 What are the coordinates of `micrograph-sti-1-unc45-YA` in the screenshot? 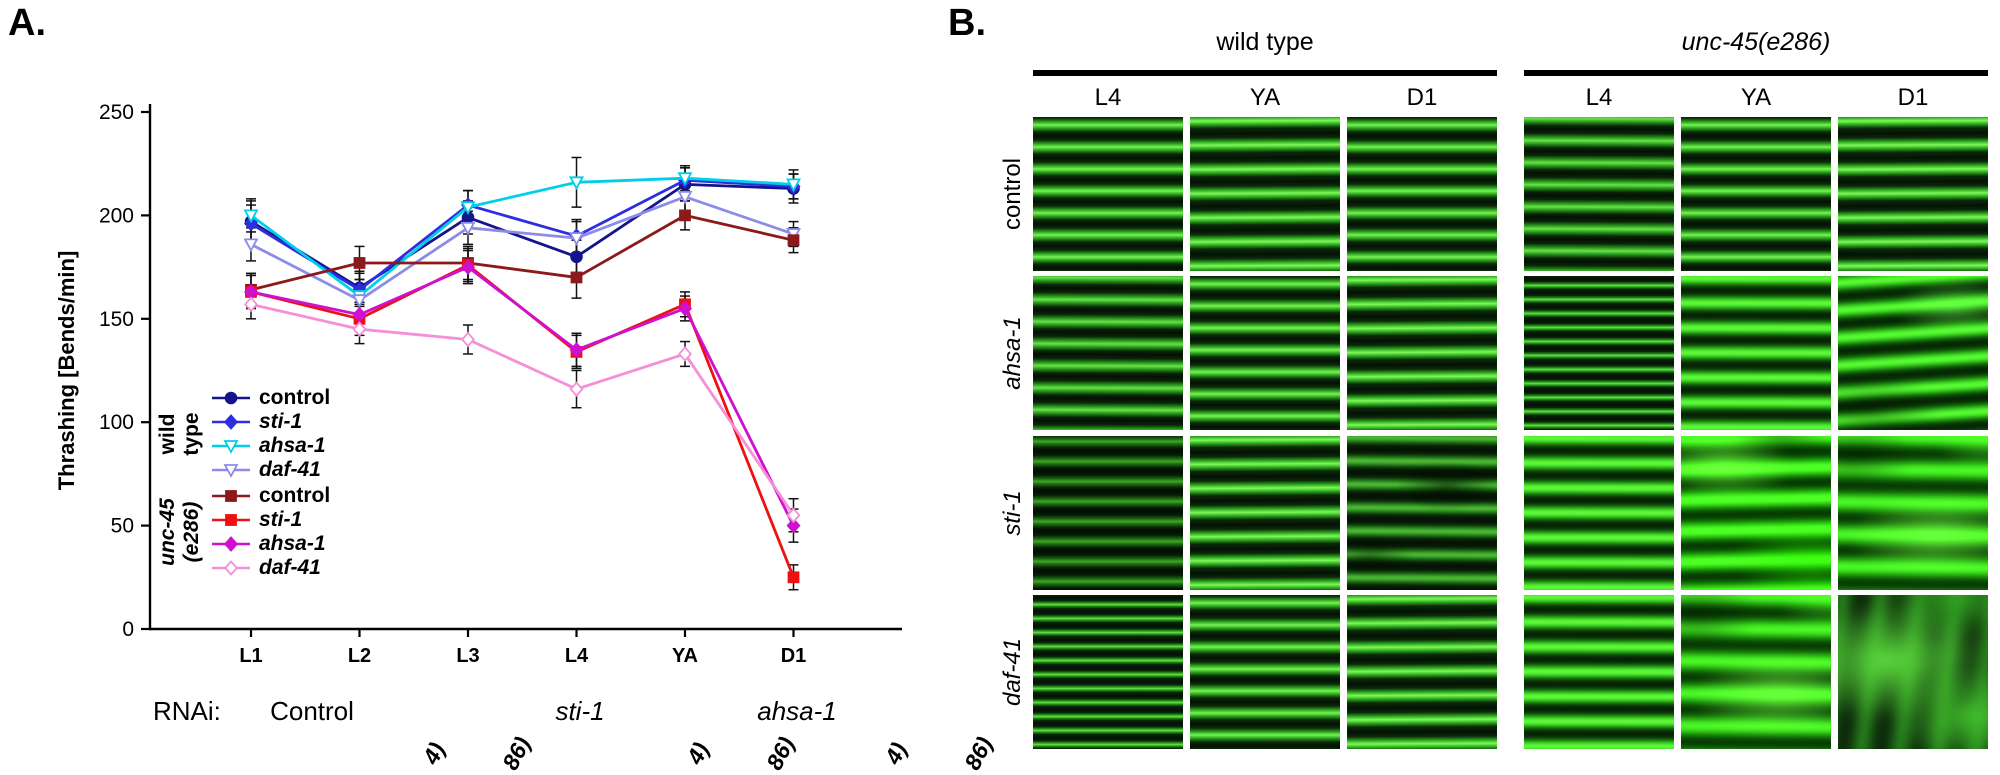 It's located at (1756, 513).